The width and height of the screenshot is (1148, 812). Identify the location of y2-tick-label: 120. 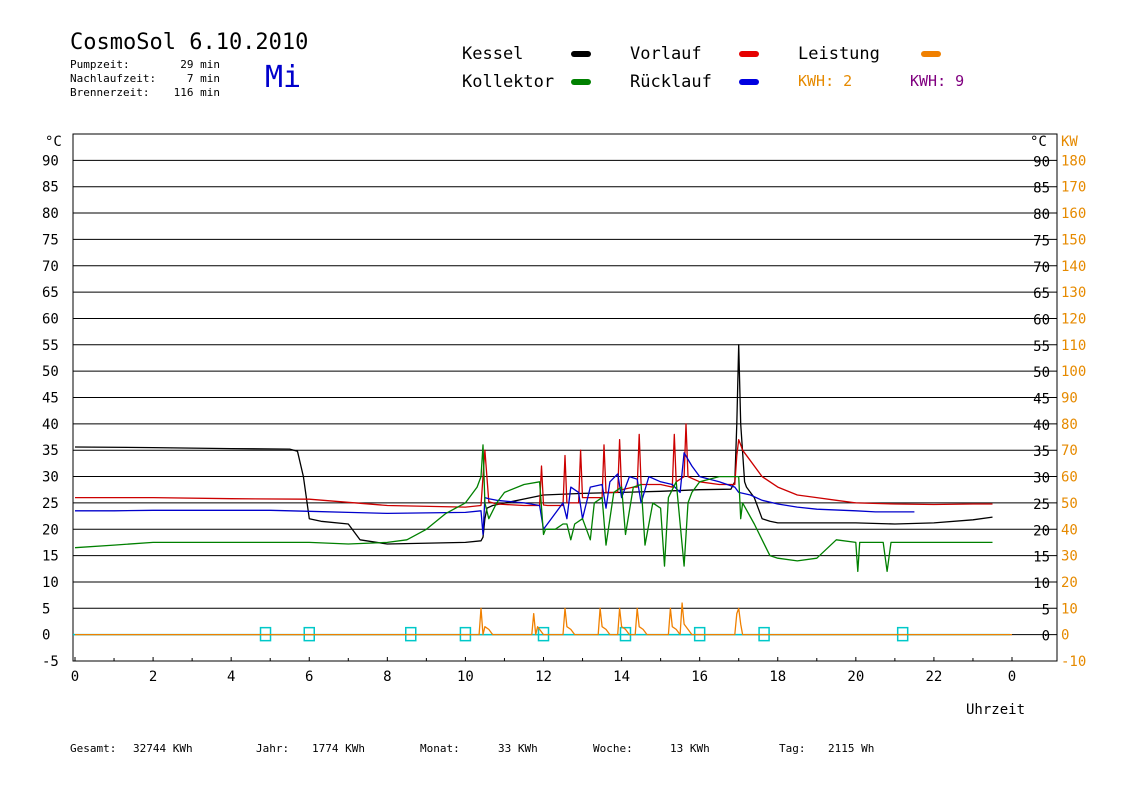
(1073, 319).